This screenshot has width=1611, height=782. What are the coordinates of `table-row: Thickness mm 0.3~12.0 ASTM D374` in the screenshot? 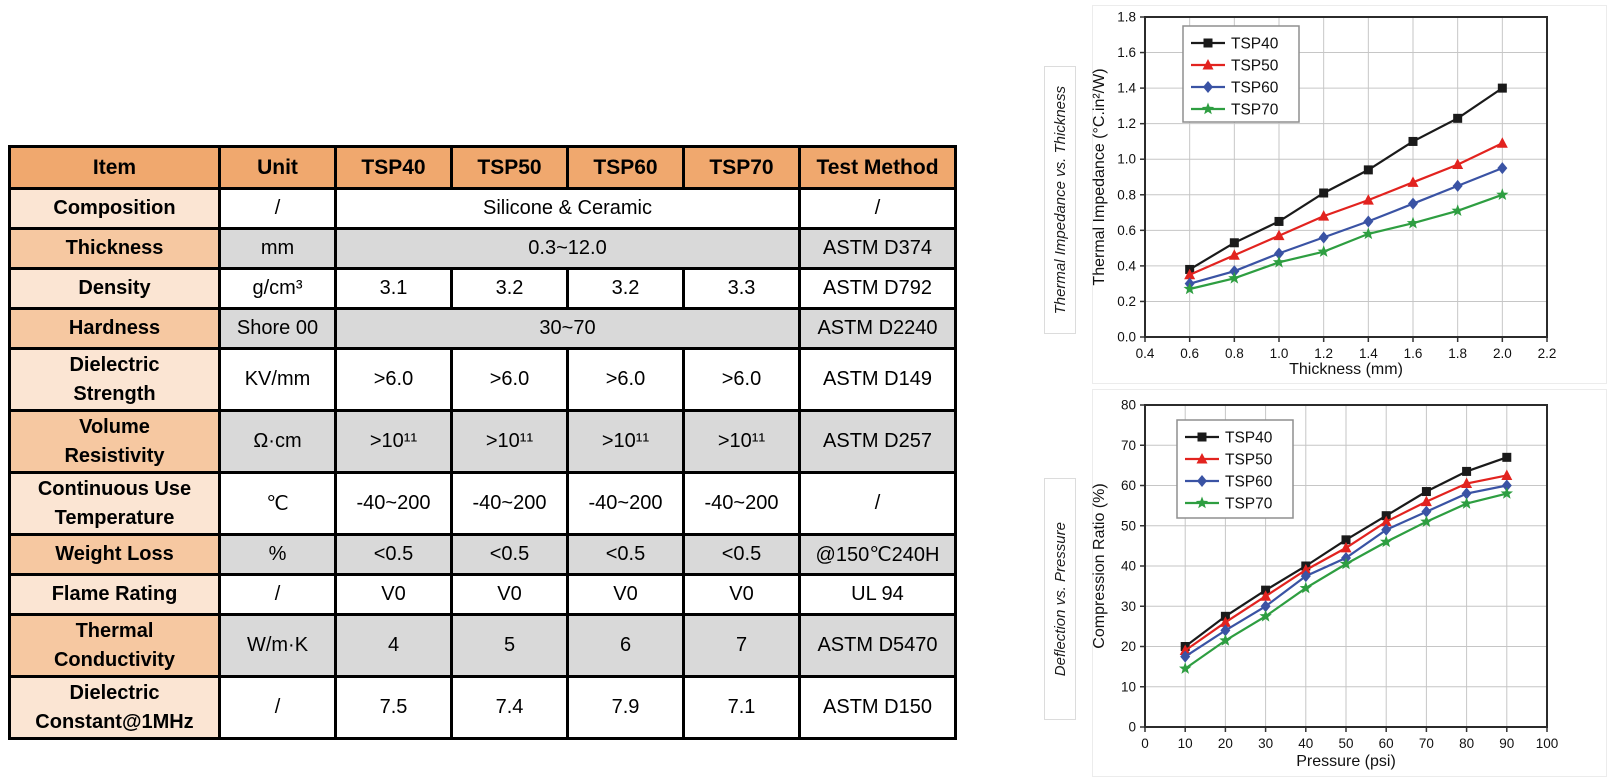 It's located at (482, 248).